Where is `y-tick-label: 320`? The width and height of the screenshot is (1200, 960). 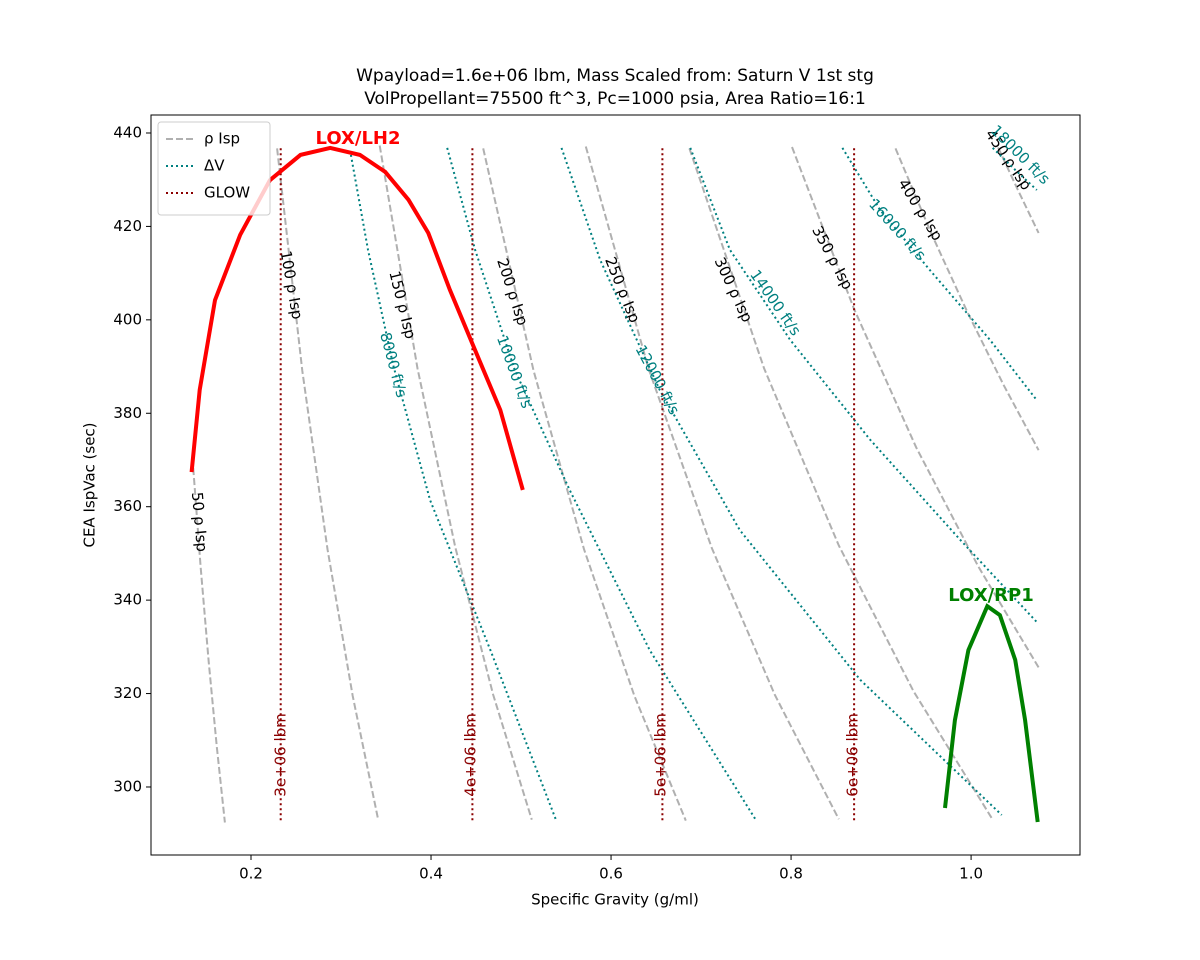 y-tick-label: 320 is located at coordinates (127, 693).